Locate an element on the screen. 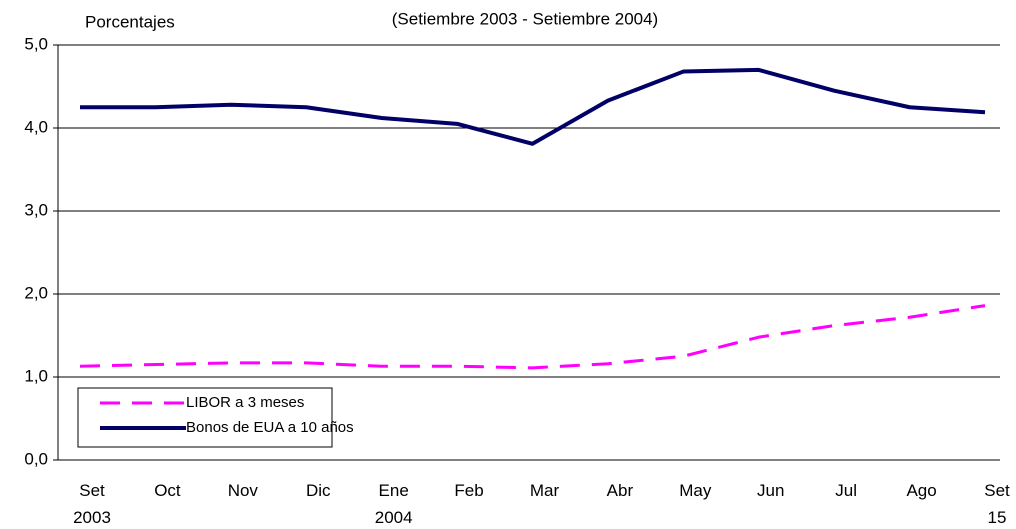  y-axis-label: Porcentajes is located at coordinates (130, 21).